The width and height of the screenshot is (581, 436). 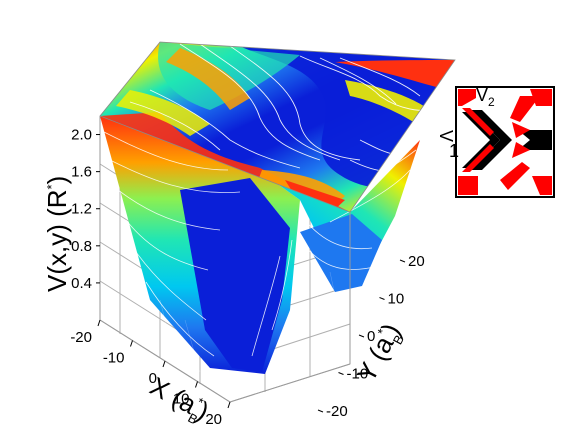 What do you see at coordinates (81, 337) in the screenshot?
I see `x-tick-label: -20` at bounding box center [81, 337].